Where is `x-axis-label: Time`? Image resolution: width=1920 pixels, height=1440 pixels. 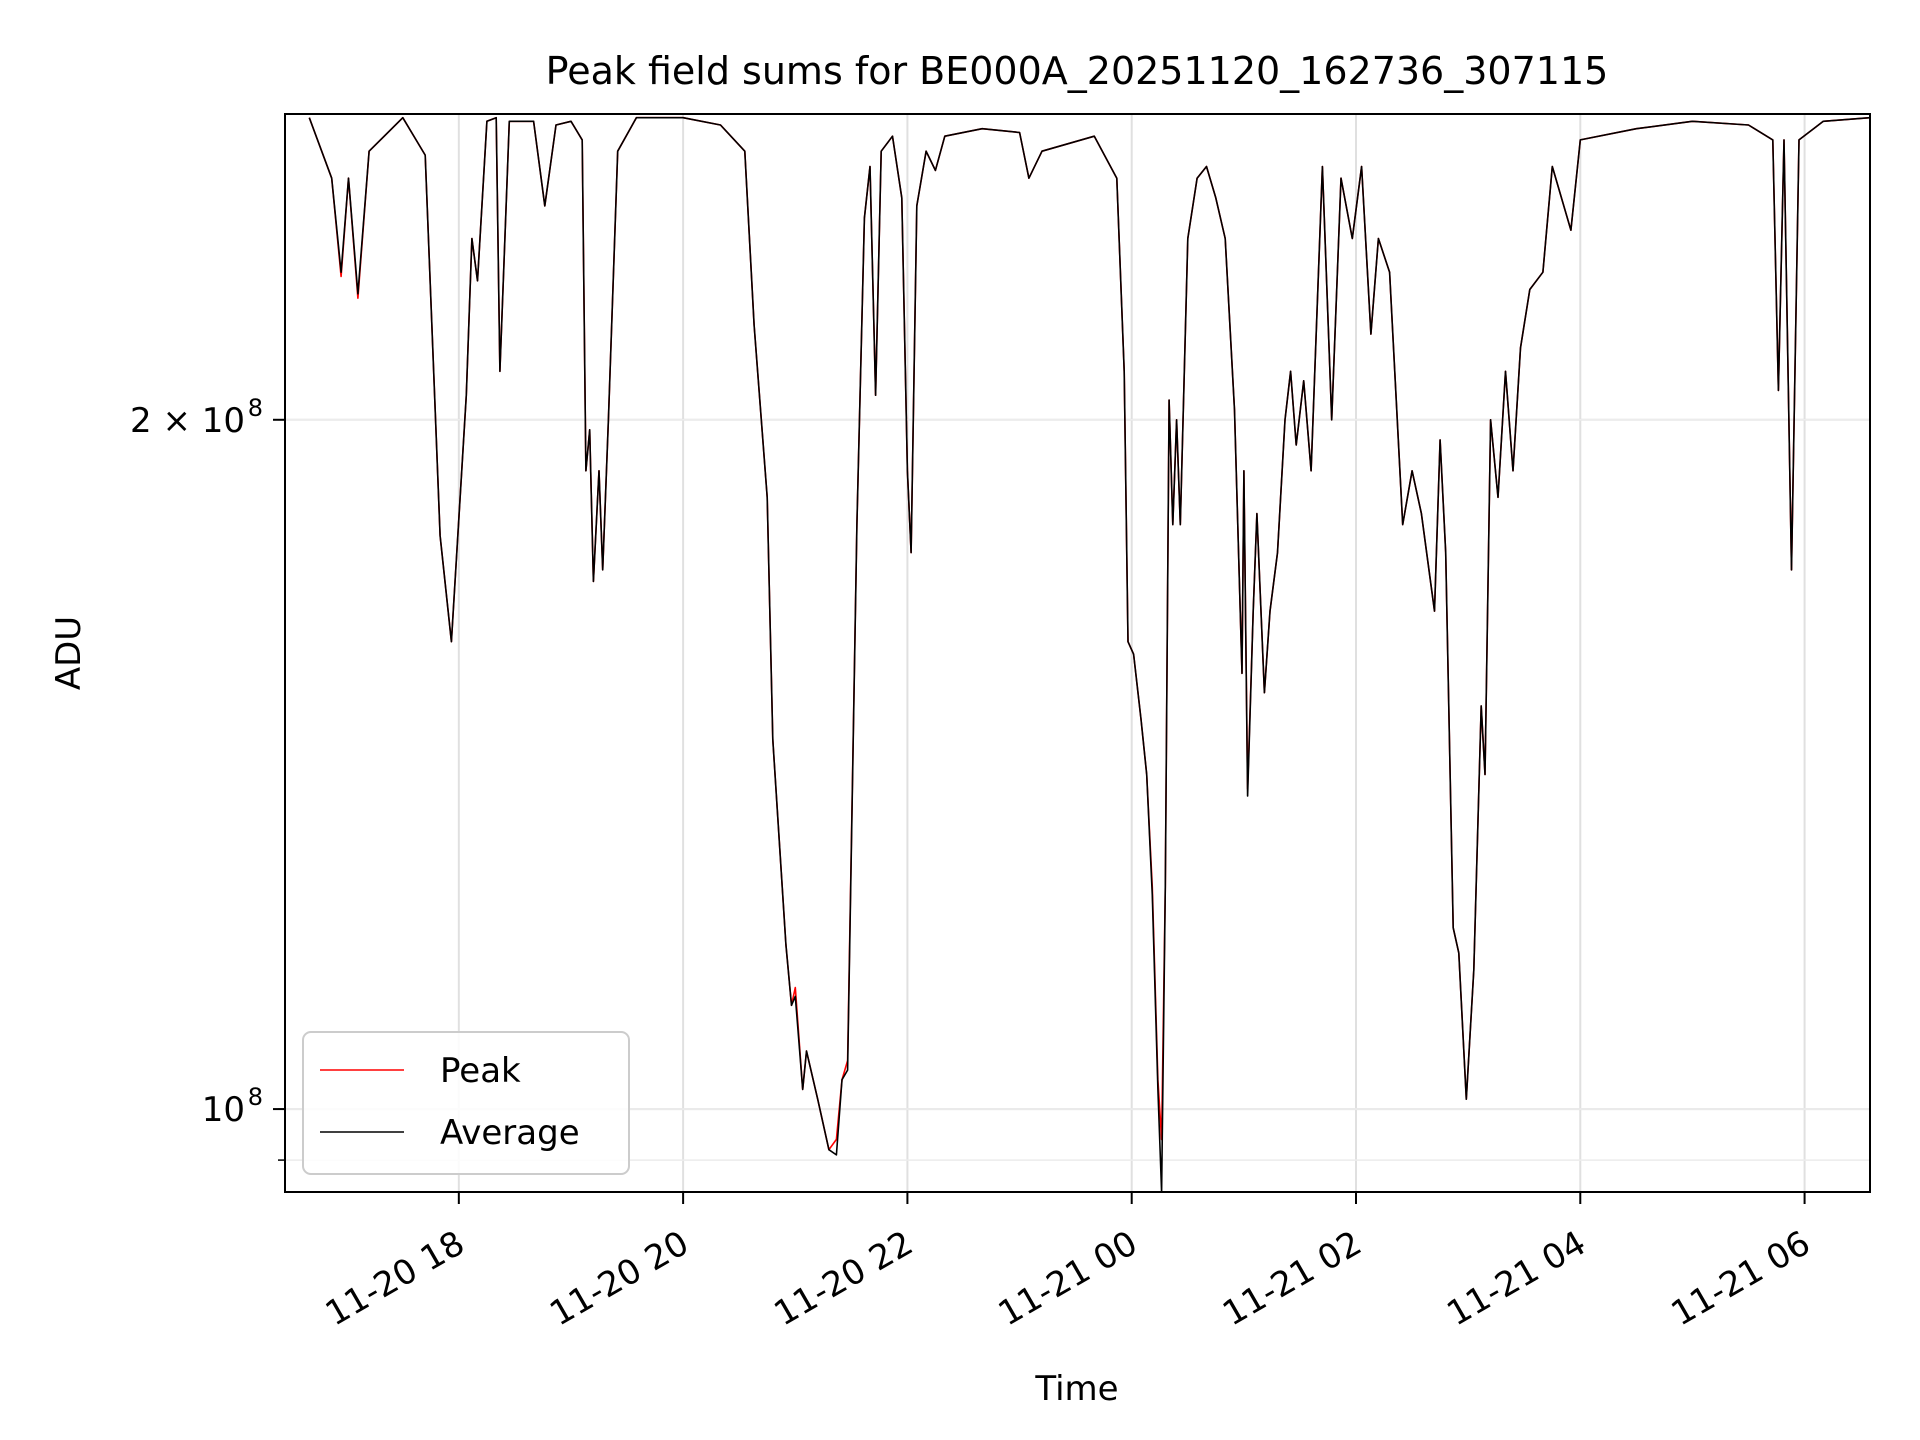
x-axis-label: Time is located at coordinates (1076, 1389).